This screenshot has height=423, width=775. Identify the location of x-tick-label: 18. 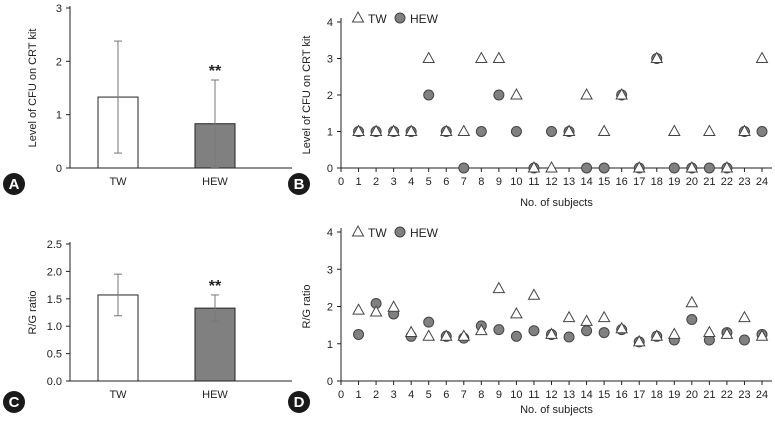
(657, 395).